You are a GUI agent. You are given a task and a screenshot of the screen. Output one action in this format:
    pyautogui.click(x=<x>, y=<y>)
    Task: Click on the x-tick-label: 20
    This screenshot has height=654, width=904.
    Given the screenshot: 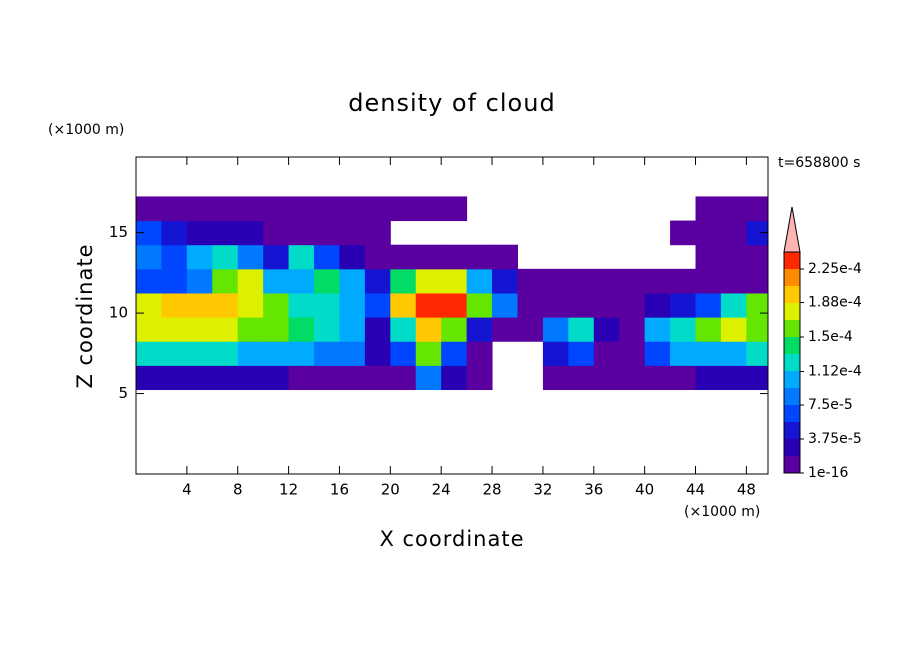 What is the action you would take?
    pyautogui.click(x=390, y=490)
    